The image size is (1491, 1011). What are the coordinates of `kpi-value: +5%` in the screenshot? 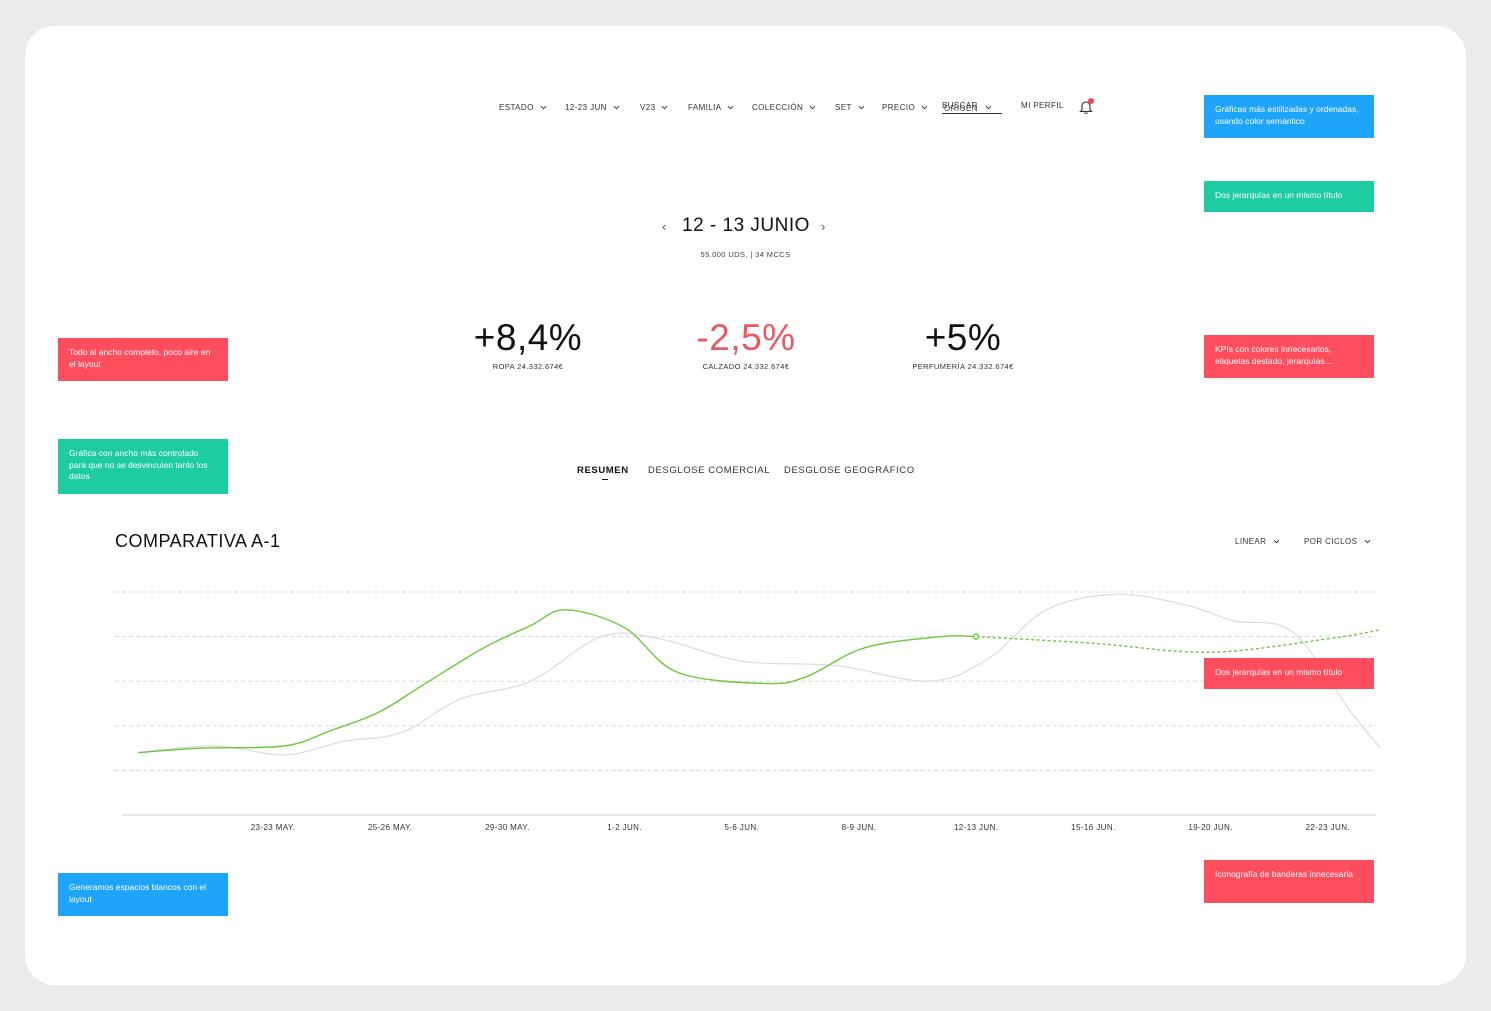 It's located at (963, 337).